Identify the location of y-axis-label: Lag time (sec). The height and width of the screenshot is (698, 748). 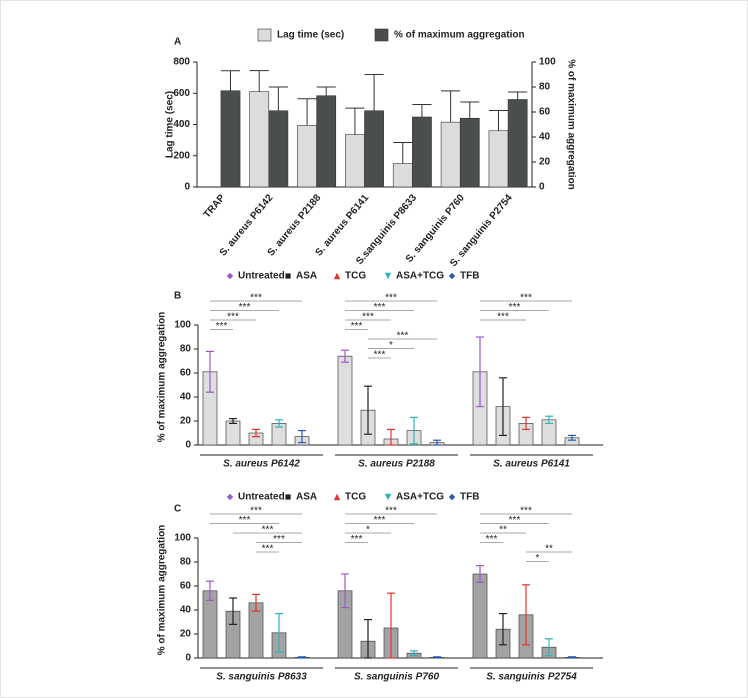
(170, 124).